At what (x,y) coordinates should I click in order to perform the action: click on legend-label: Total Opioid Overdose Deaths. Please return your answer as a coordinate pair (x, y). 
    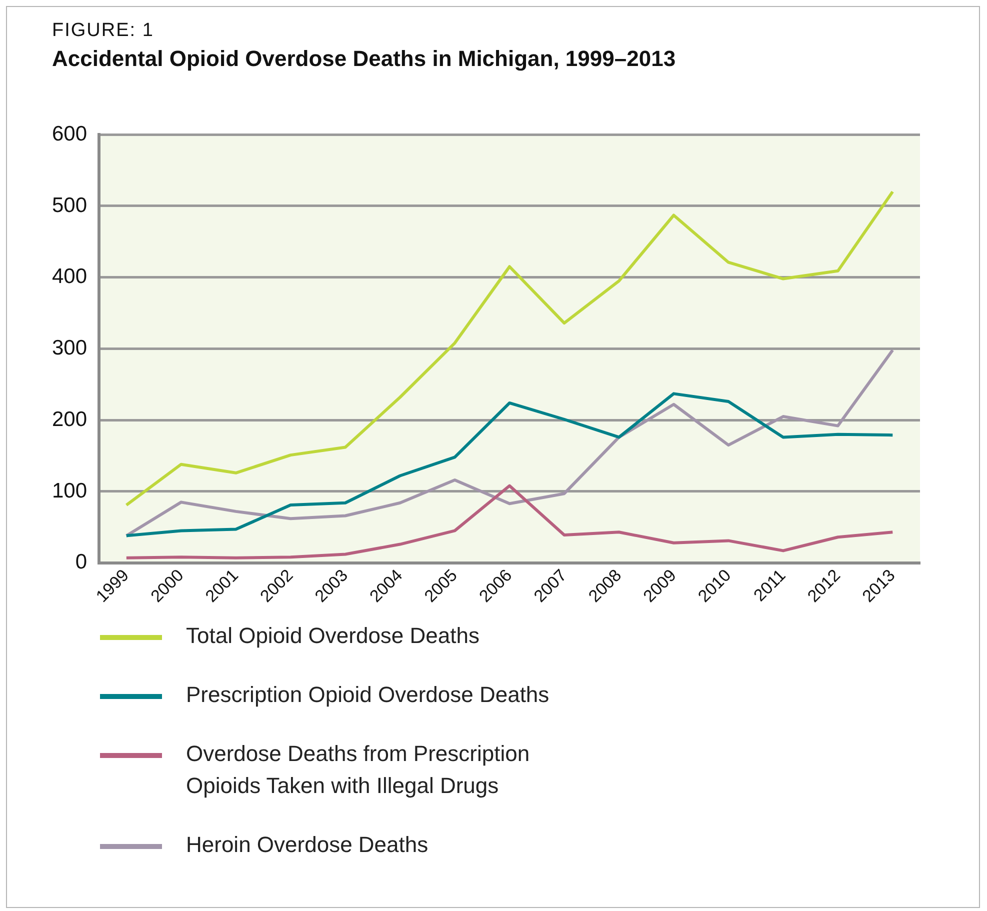
    Looking at the image, I should click on (333, 636).